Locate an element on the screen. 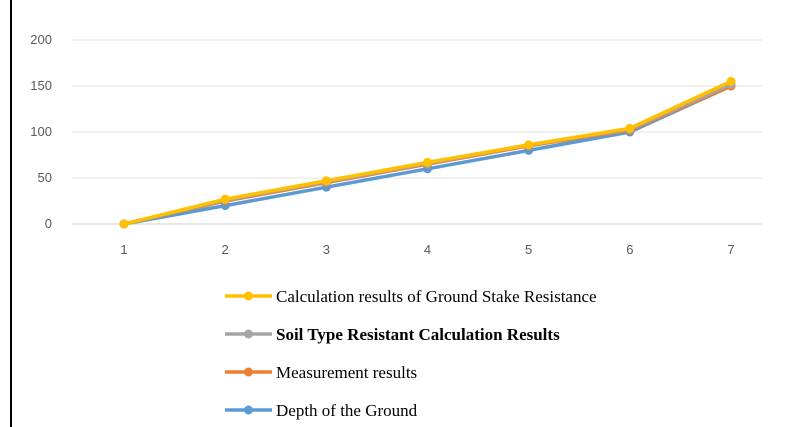  legend-label: Measurement results is located at coordinates (346, 372).